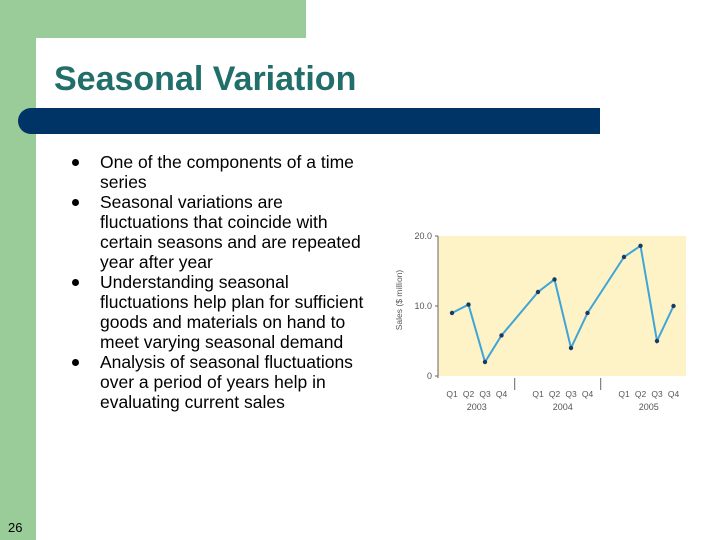 The image size is (720, 540). I want to click on page-number: 26, so click(15, 527).